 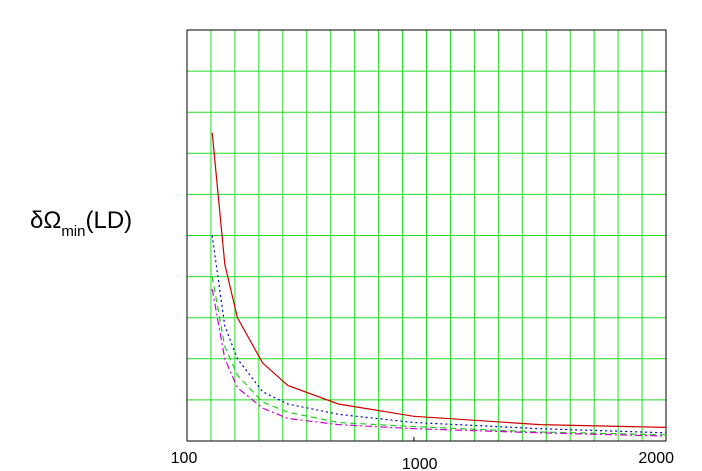 What do you see at coordinates (656, 458) in the screenshot?
I see `x-tick-label: 2000` at bounding box center [656, 458].